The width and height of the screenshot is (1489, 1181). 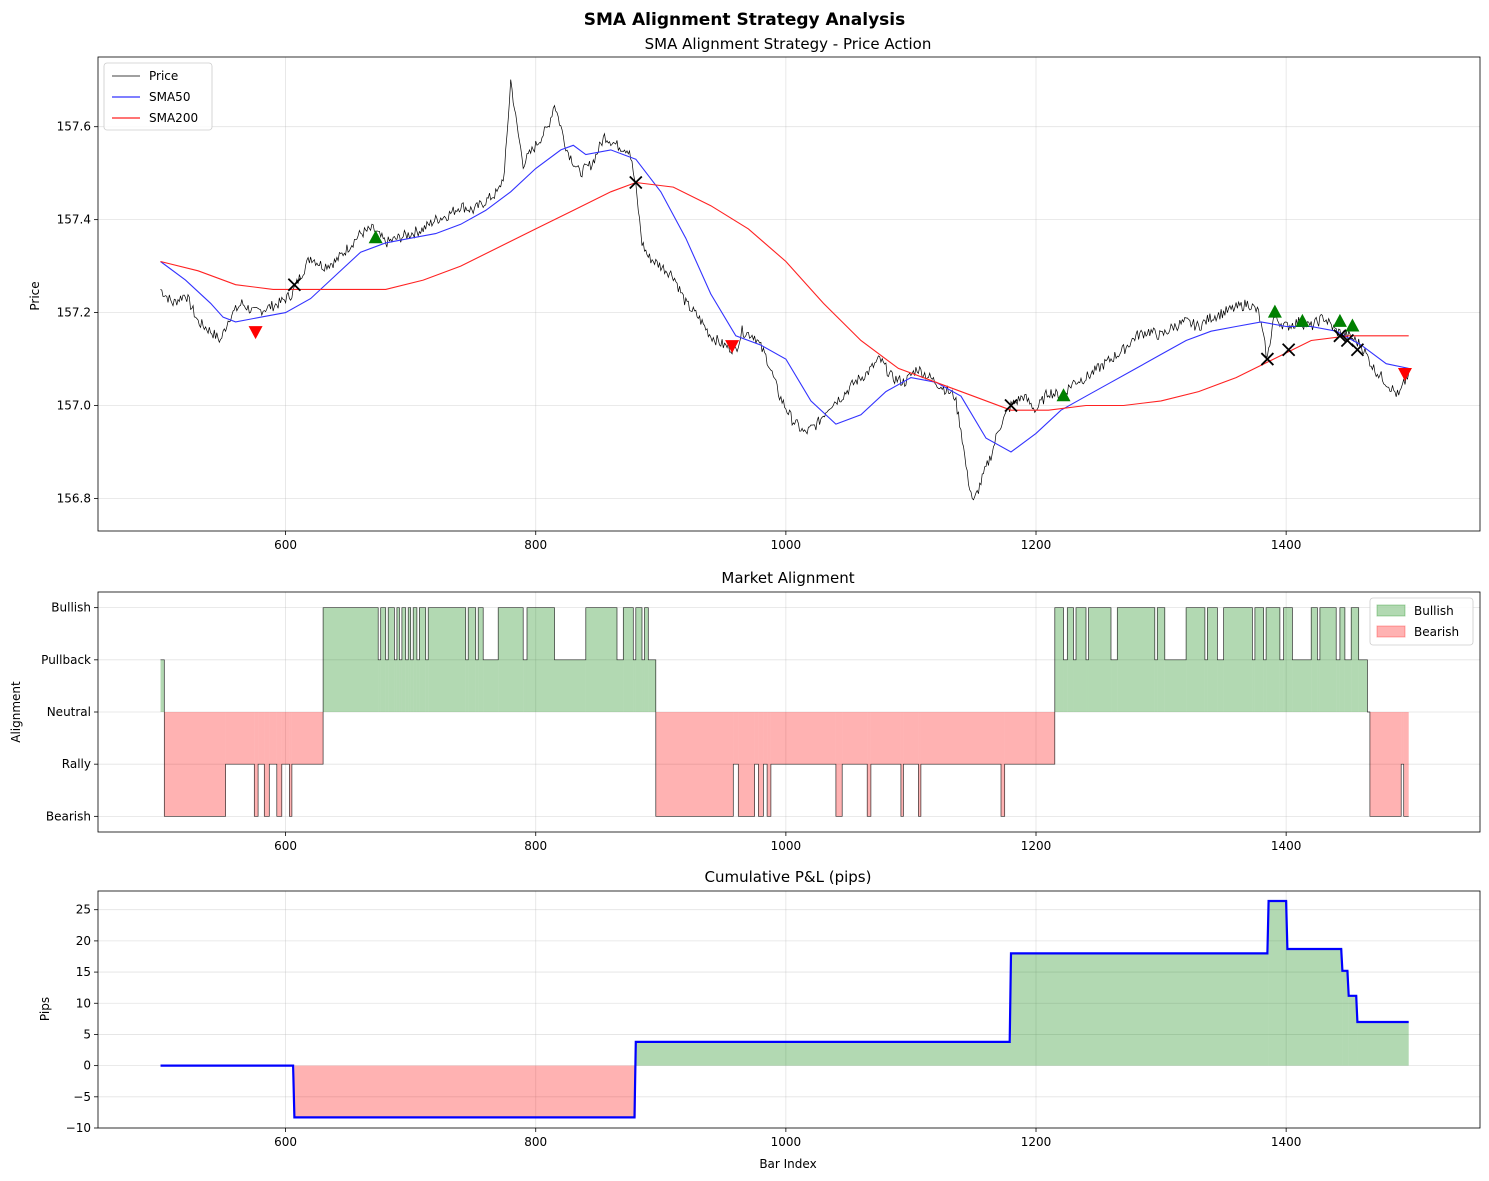 I want to click on x-tick-label: 600, so click(x=285, y=1142).